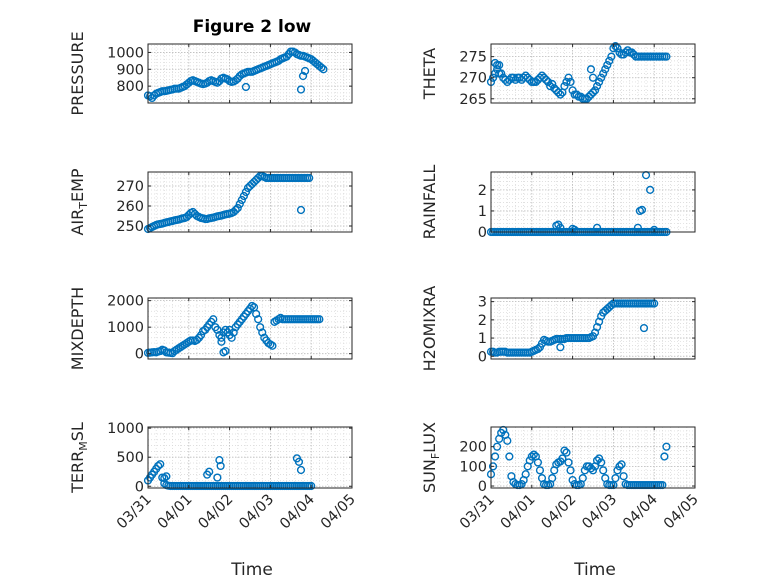 The width and height of the screenshot is (778, 583). Describe the element at coordinates (130, 227) in the screenshot. I see `y-tick-label: 250` at that location.